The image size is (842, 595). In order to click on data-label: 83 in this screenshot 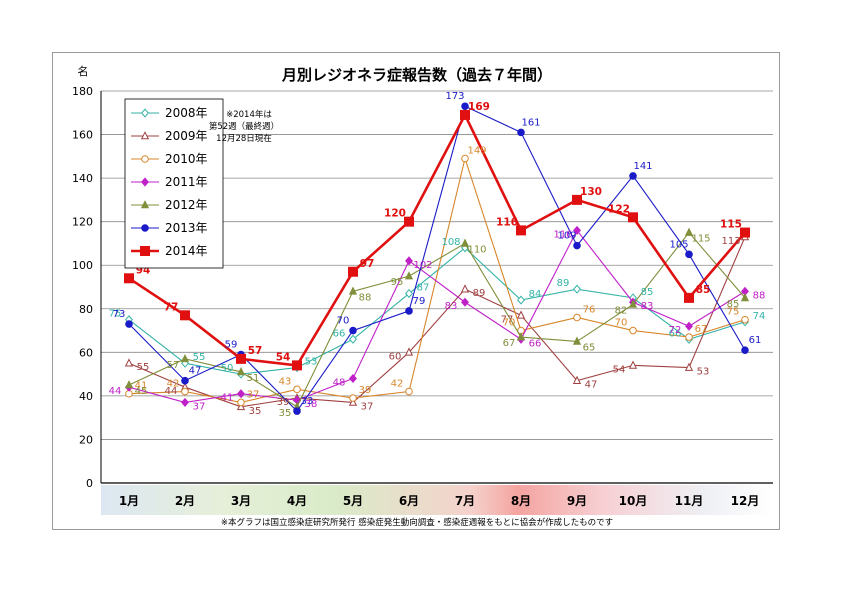, I will do `click(647, 306)`.